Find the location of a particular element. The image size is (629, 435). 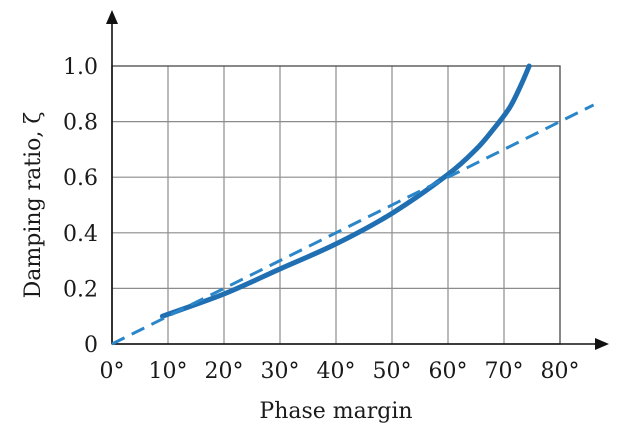

x-tick-label: 70° is located at coordinates (504, 371).